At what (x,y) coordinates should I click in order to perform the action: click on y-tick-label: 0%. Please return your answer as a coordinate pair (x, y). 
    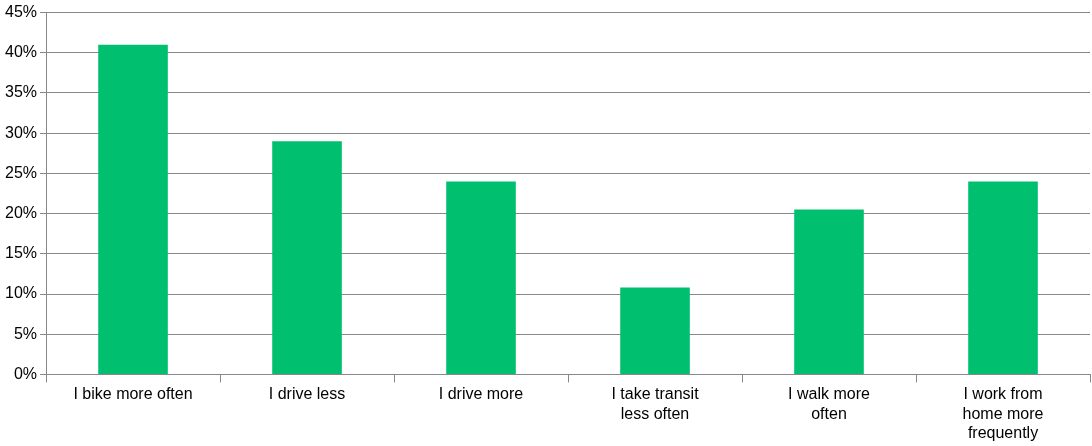
    Looking at the image, I should click on (25, 373).